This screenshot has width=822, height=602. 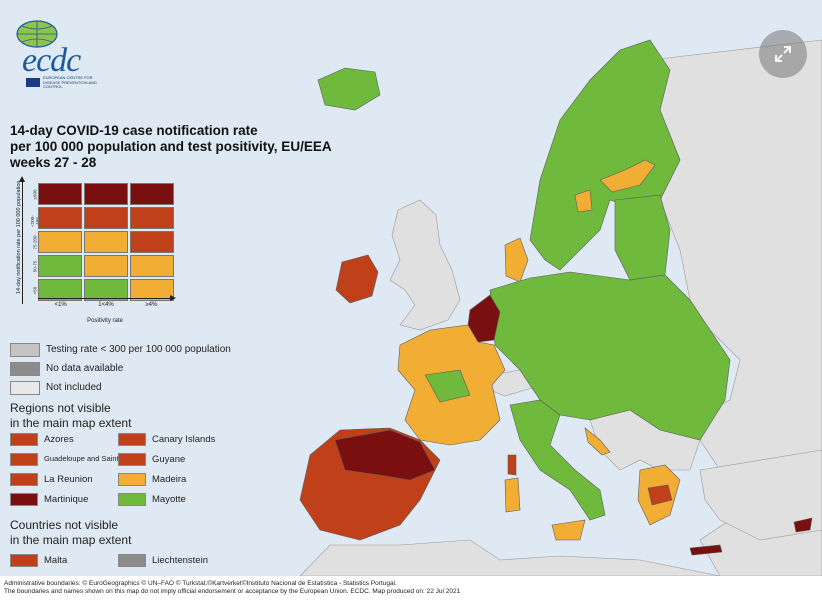 What do you see at coordinates (610, 356) in the screenshot?
I see `region-green-central-europe` at bounding box center [610, 356].